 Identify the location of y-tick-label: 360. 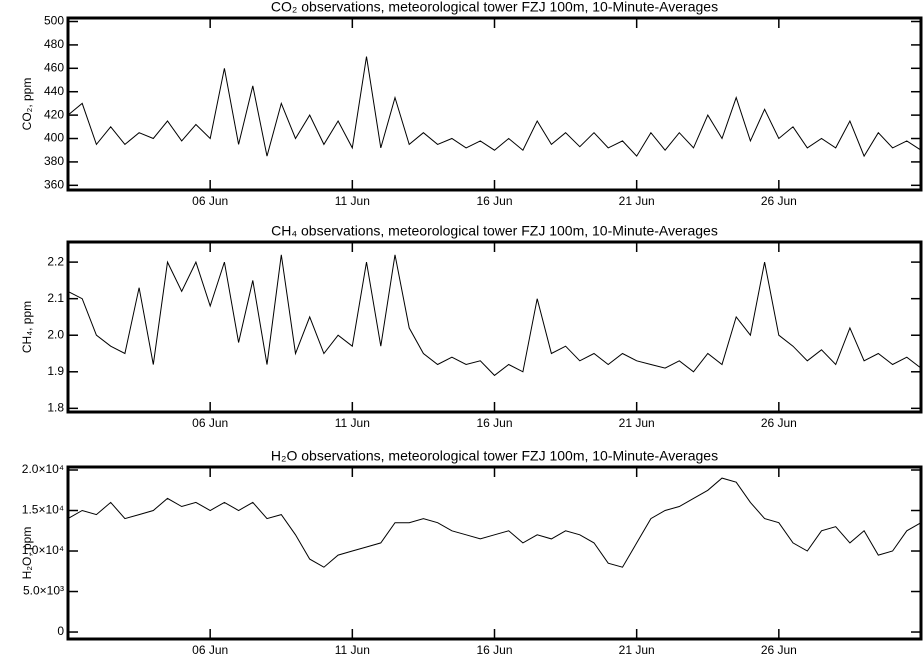
(54, 184).